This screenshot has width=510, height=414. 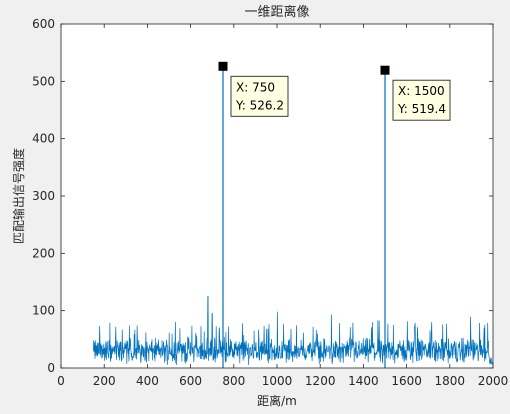 I want to click on x-tick-label: 200, so click(x=104, y=381).